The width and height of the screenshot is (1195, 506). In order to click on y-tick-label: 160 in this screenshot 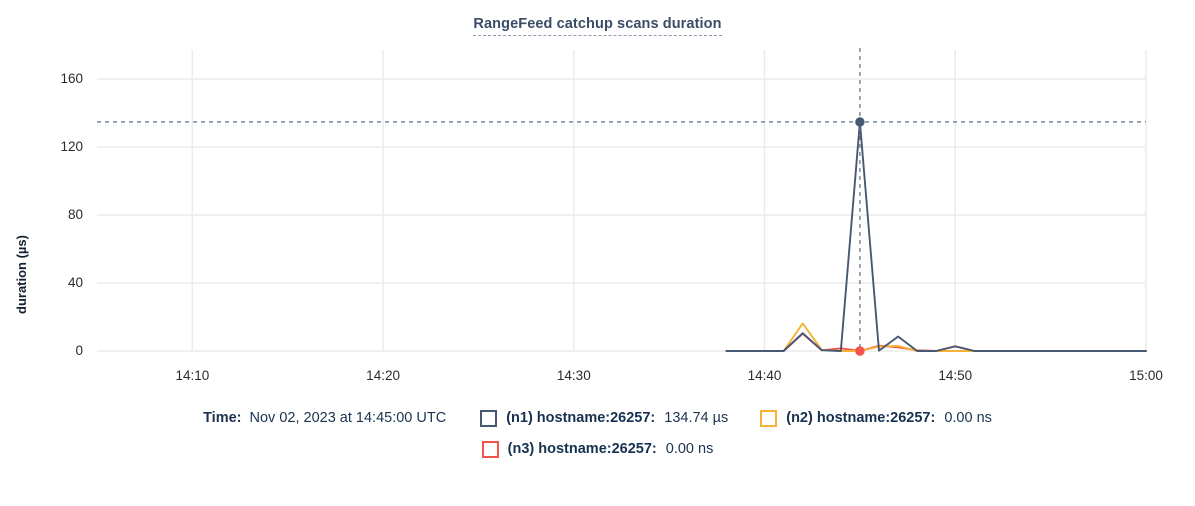, I will do `click(71, 78)`.